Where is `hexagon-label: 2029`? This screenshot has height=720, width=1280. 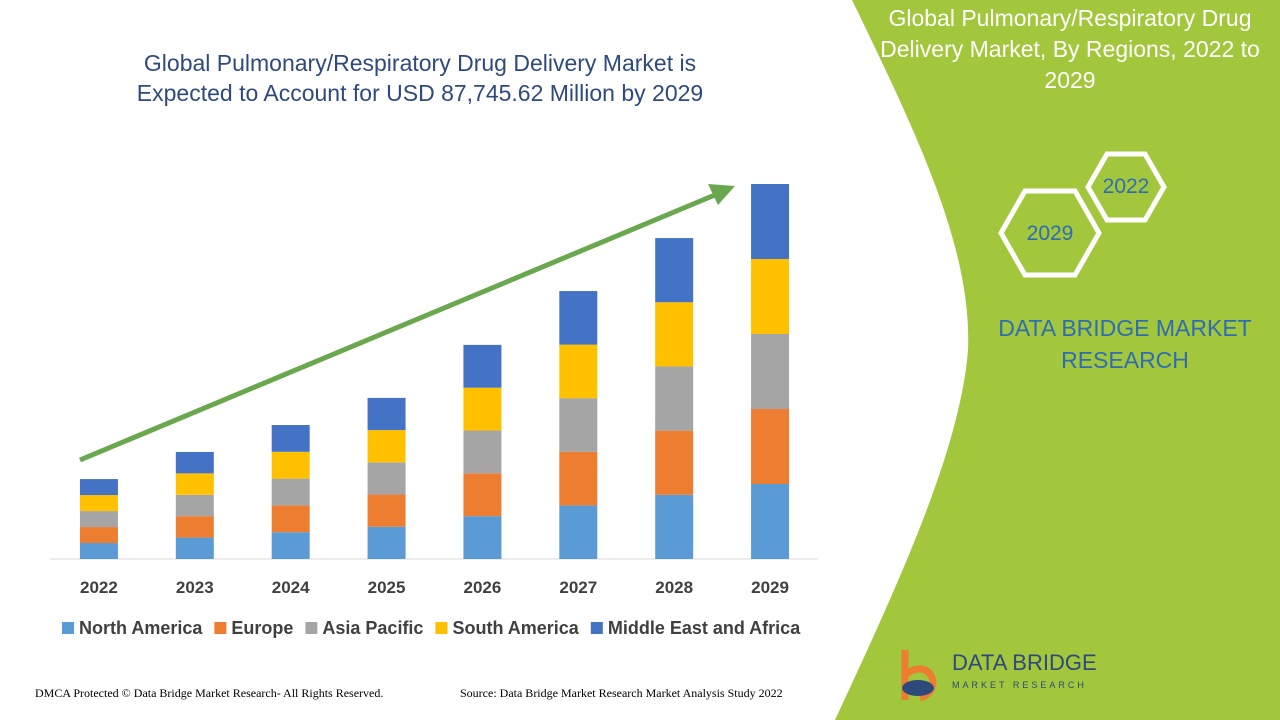
hexagon-label: 2029 is located at coordinates (1050, 233).